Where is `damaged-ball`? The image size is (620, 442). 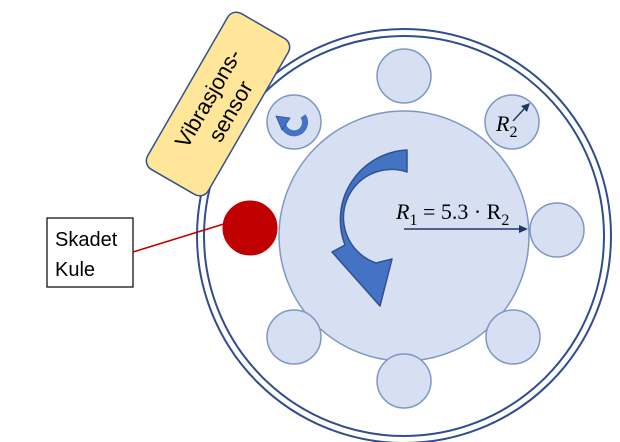
damaged-ball is located at coordinates (250, 228).